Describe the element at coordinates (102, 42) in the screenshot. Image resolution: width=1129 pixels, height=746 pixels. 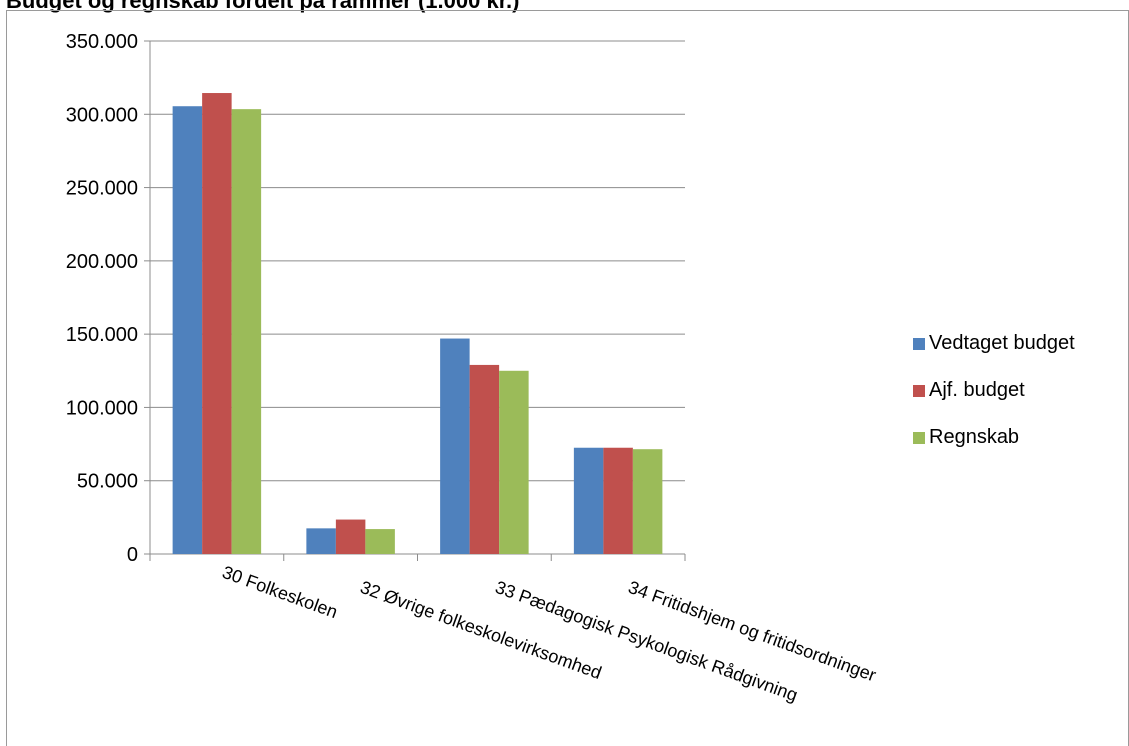
I see `y-tick-label: 350.000` at that location.